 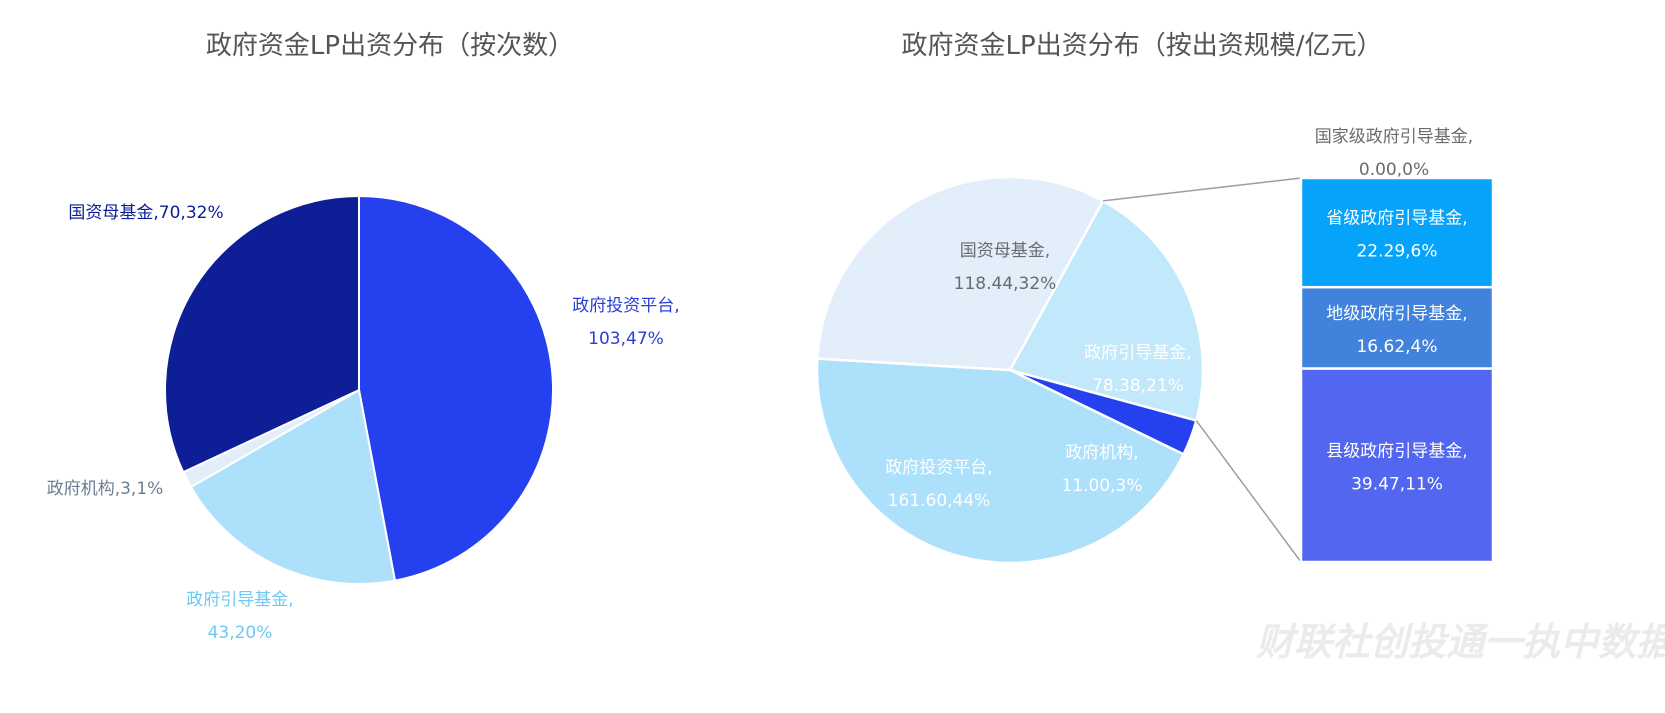 I want to click on segment-provincial-guidance-fund-value-label: 22.29,6%, so click(x=1396, y=252).